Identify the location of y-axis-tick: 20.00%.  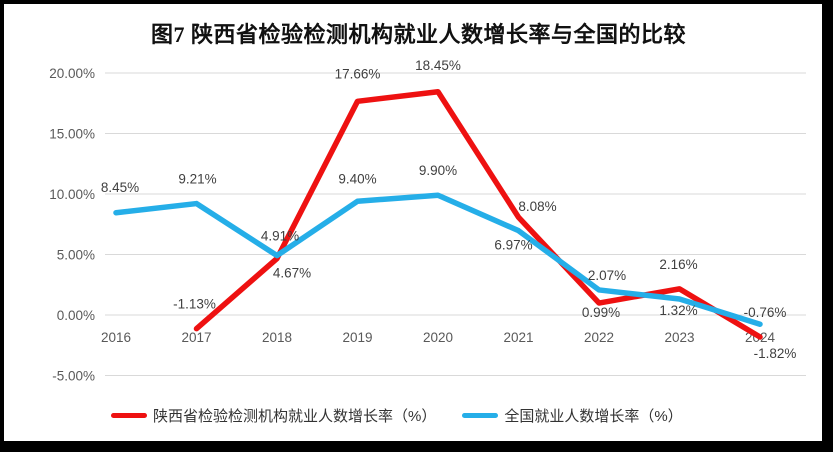
(72, 73).